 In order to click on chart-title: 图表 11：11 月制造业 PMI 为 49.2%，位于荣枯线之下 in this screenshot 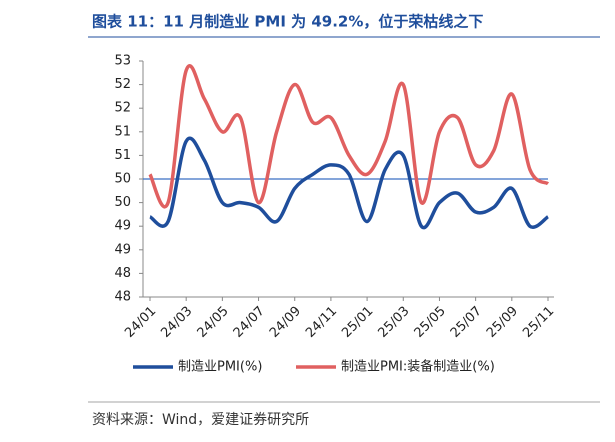, I will do `click(287, 22)`.